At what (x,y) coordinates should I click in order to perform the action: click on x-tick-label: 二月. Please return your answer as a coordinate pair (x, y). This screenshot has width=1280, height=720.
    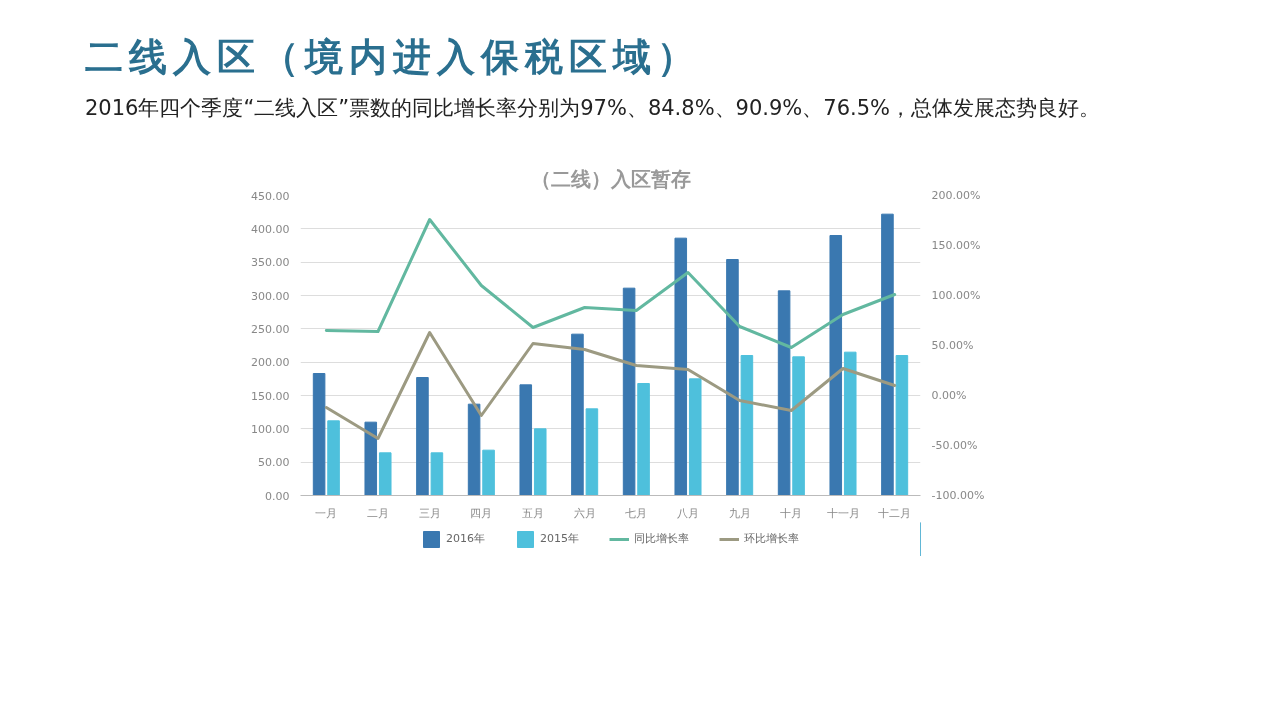
    Looking at the image, I should click on (378, 513).